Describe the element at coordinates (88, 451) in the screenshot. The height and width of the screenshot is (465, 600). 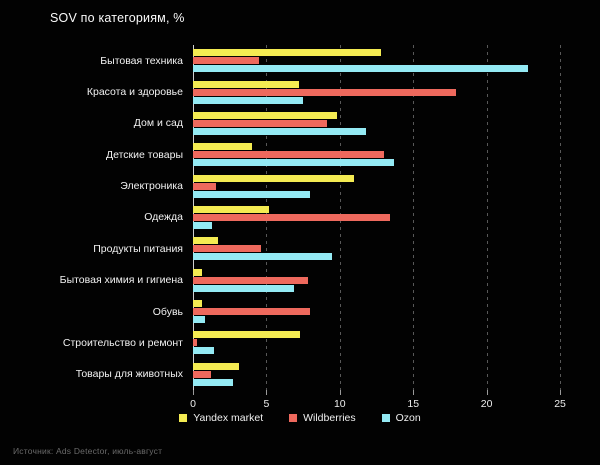
I see `source-note: Источник: Ads Detector, июль-август` at that location.